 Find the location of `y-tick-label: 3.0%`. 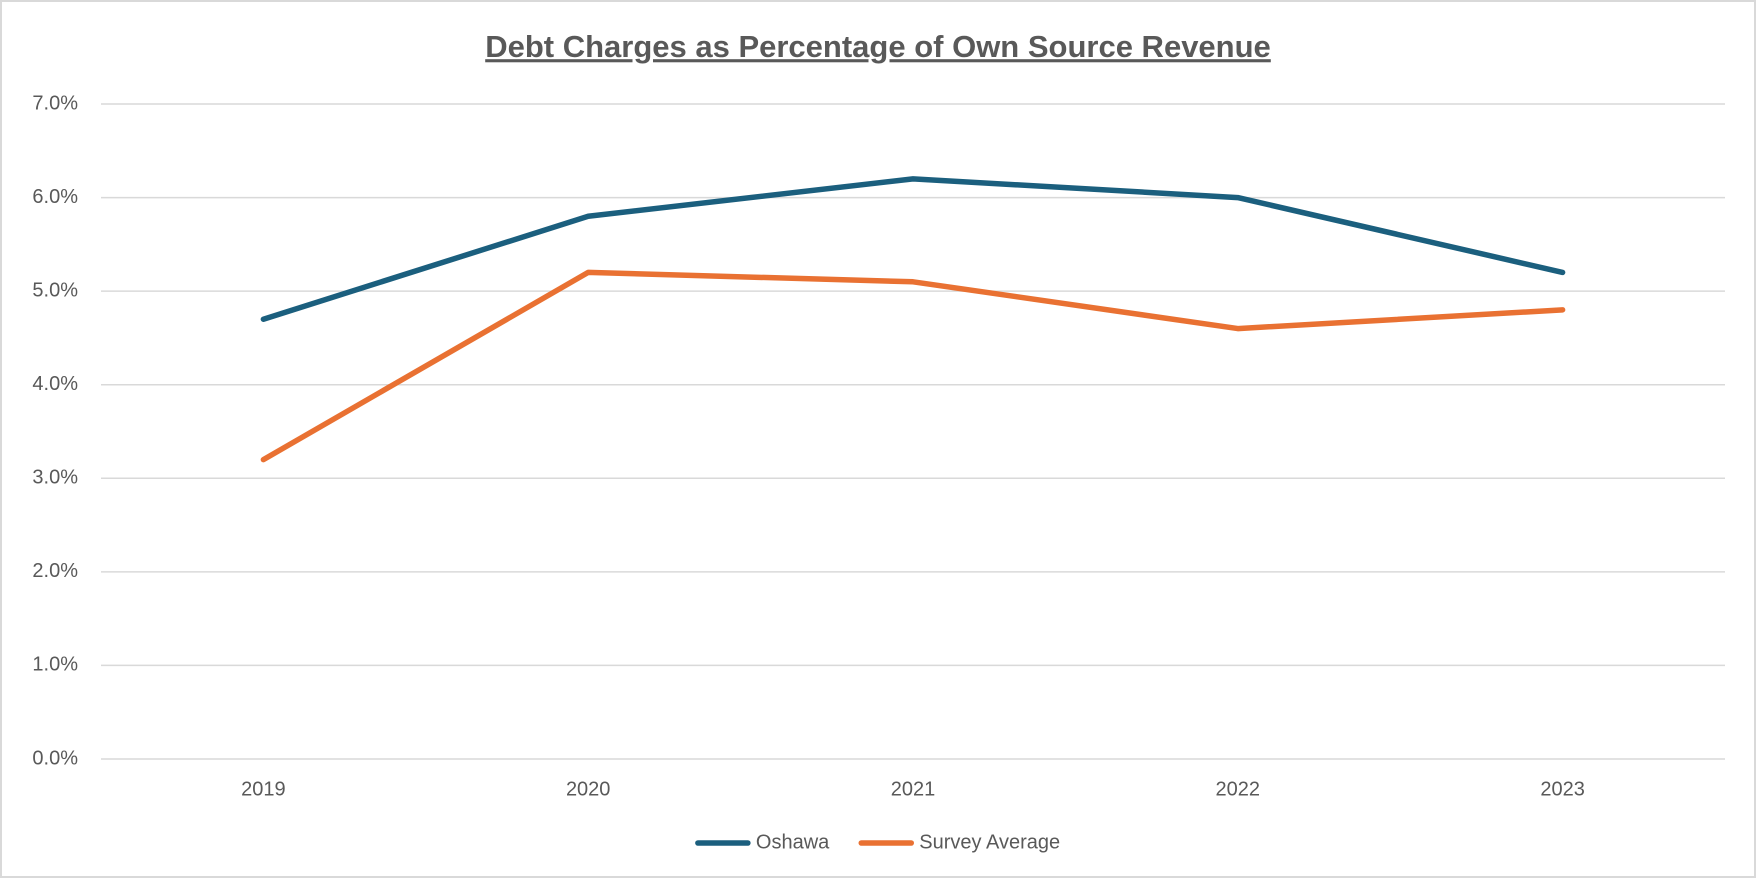

y-tick-label: 3.0% is located at coordinates (55, 478).